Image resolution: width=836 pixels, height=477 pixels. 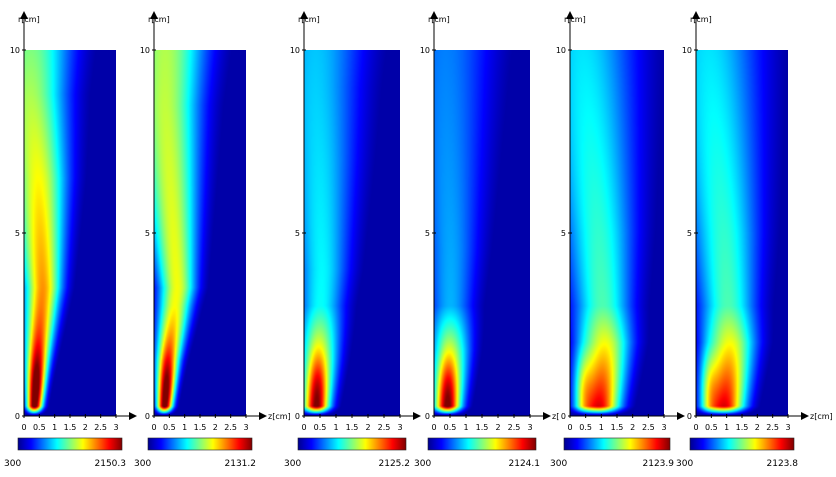 I want to click on colorbar-max-label: 2131.2, so click(x=241, y=464).